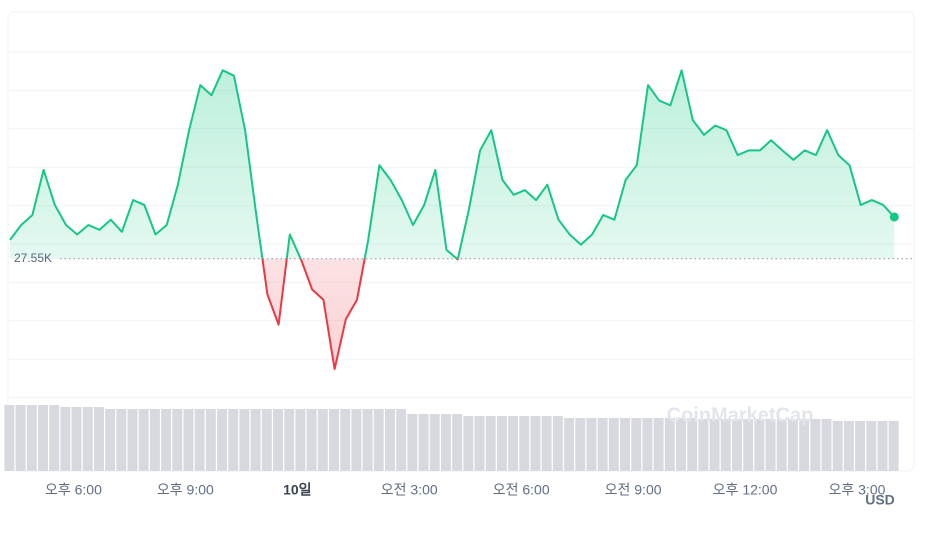  What do you see at coordinates (740, 415) in the screenshot?
I see `watermark: CoinMarketCap` at bounding box center [740, 415].